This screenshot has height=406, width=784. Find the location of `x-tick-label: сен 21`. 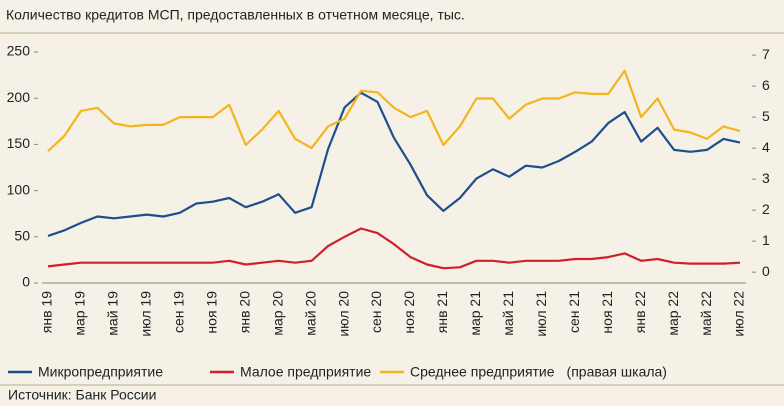

x-tick-label: сен 21 is located at coordinates (574, 312).